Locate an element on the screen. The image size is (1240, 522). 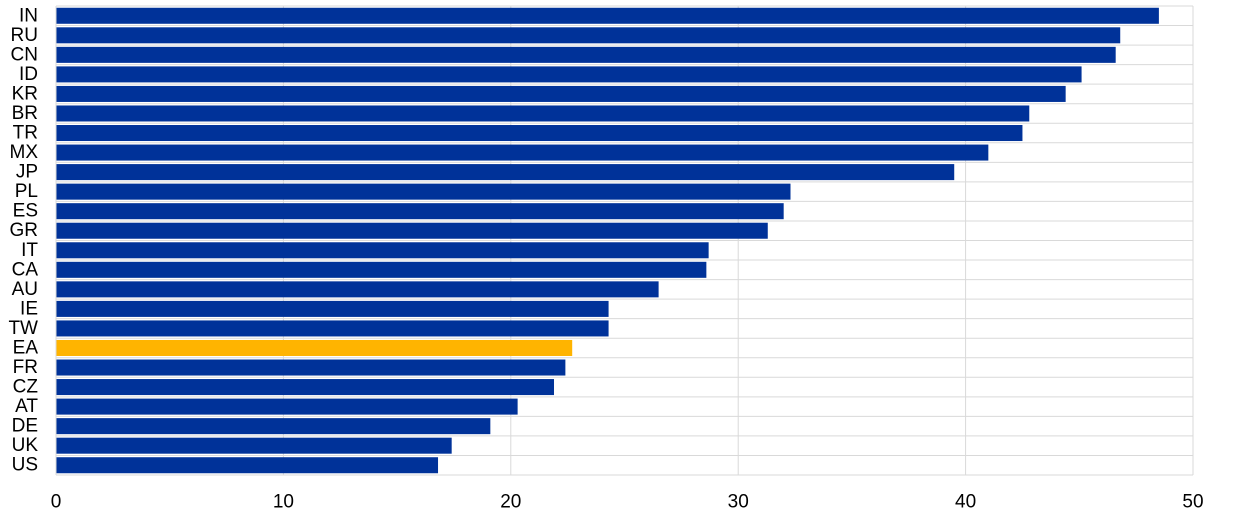
category-label-uk: UK is located at coordinates (25, 445).